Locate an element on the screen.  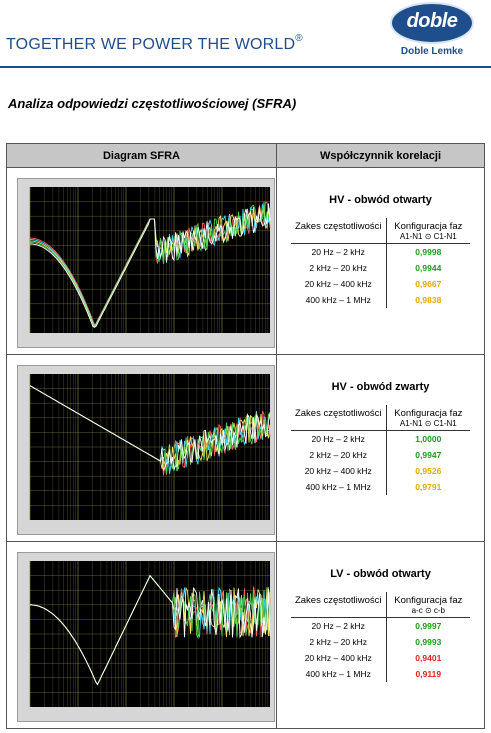
table-row: 400 kHz – 1 MHz 0,9791 is located at coordinates (380, 487).